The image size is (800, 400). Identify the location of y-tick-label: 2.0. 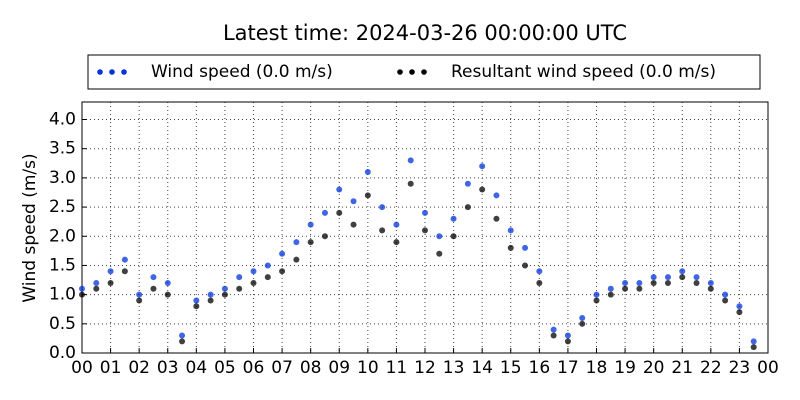
(62, 236).